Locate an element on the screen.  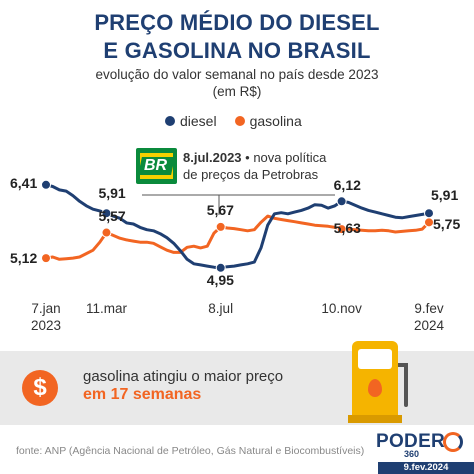
data-label-gasolina-9: 5,57 is located at coordinates (112, 215).